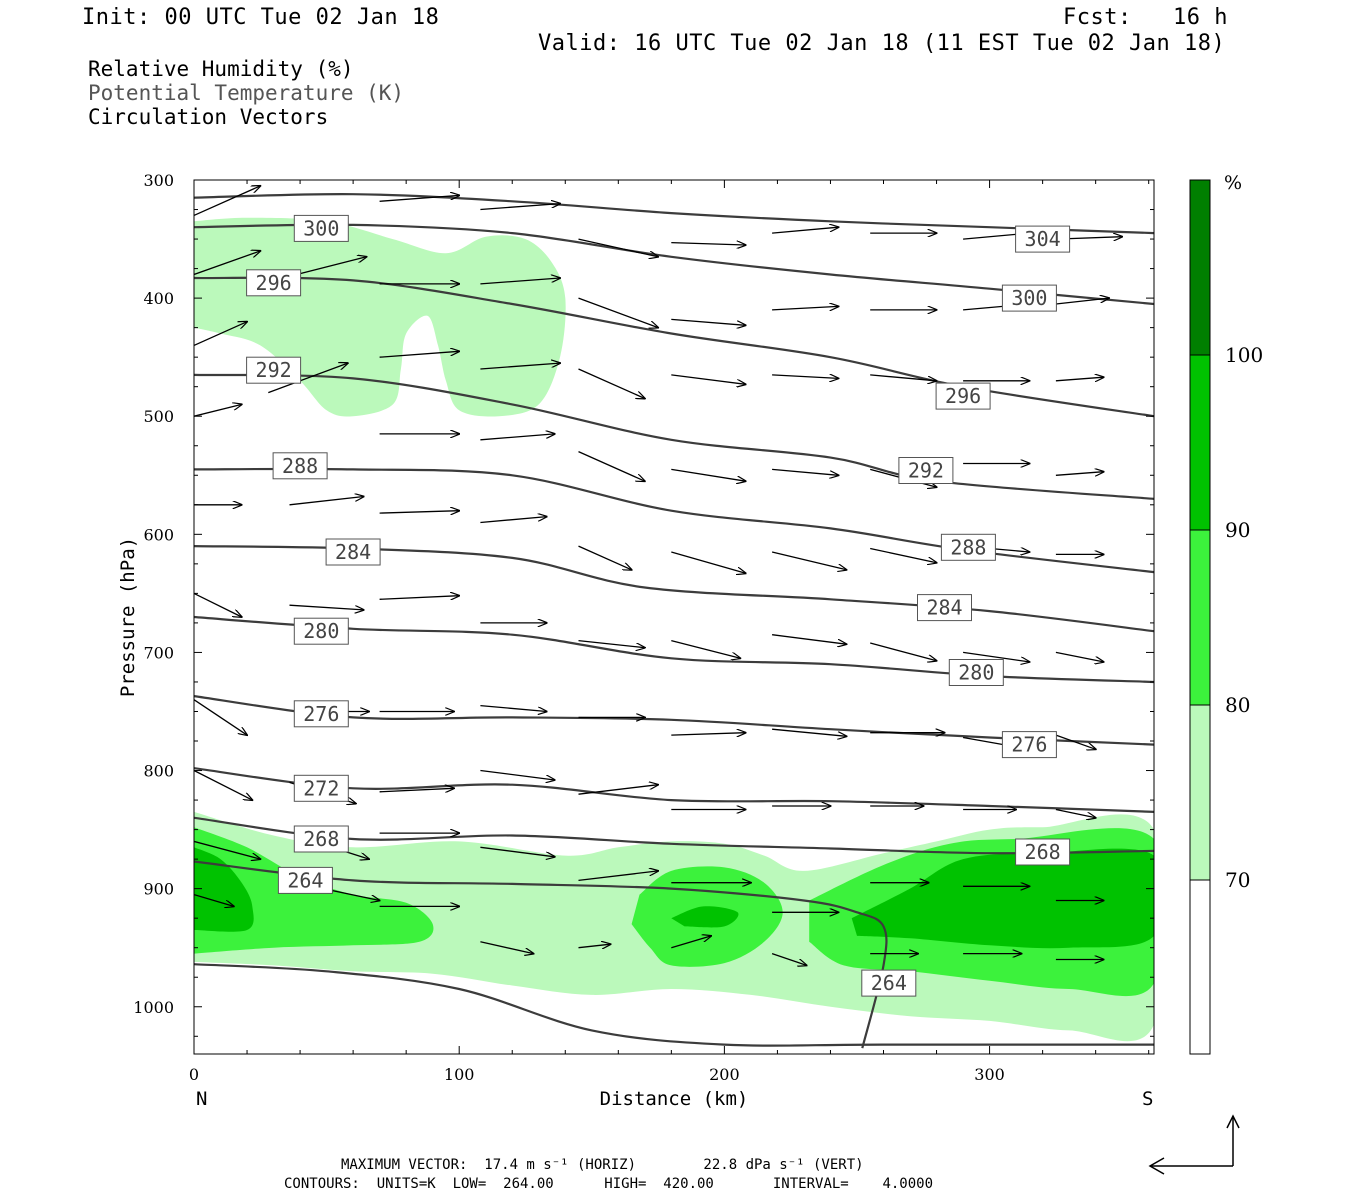 The image size is (1350, 1200). Describe the element at coordinates (353, 552) in the screenshot. I see `contour-label-284: 284` at that location.